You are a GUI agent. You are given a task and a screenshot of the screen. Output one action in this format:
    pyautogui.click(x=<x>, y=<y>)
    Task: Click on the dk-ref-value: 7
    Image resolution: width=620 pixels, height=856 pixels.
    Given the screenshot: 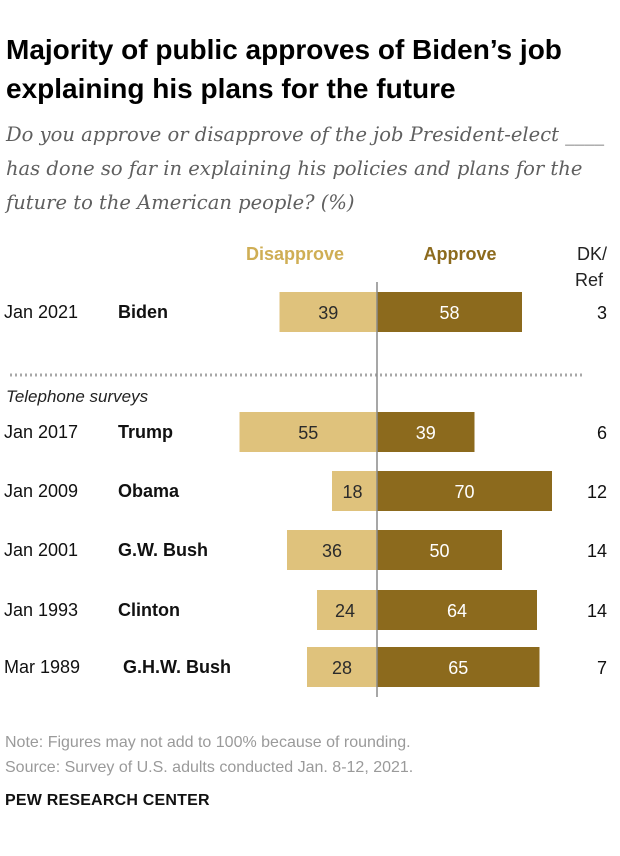 What is the action you would take?
    pyautogui.click(x=602, y=668)
    